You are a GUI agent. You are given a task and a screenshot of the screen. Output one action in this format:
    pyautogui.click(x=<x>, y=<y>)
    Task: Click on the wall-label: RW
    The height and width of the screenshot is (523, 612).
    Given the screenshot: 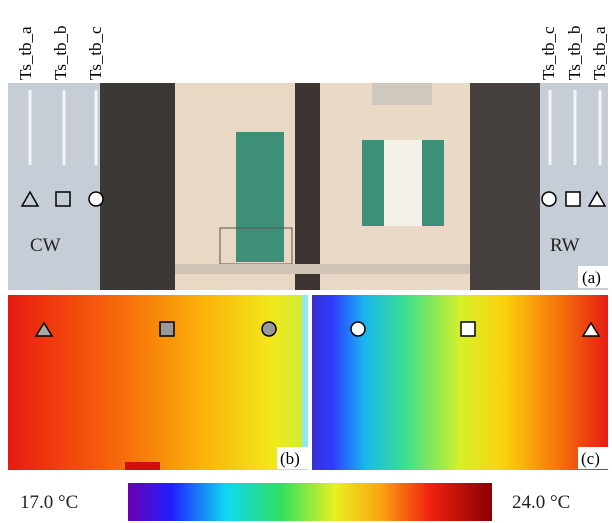 What is the action you would take?
    pyautogui.click(x=565, y=245)
    